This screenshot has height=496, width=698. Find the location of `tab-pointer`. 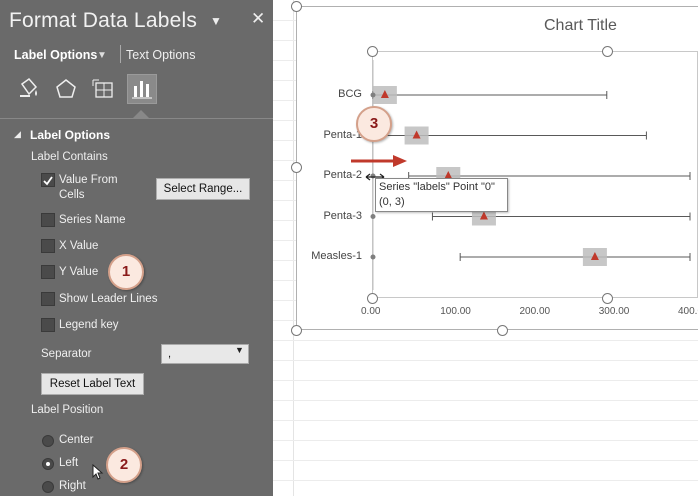

tab-pointer is located at coordinates (141, 114).